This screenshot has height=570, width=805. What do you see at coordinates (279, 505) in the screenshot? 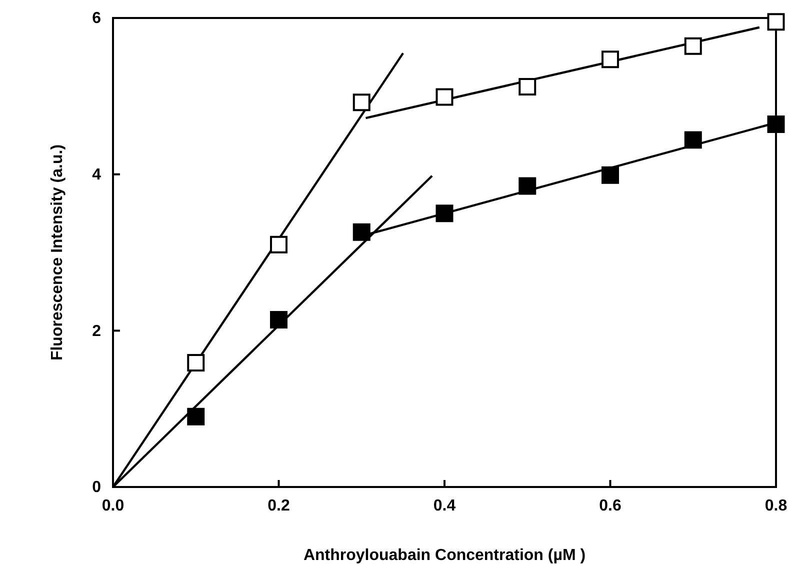
I see `x-tick-label: 0.2` at bounding box center [279, 505].